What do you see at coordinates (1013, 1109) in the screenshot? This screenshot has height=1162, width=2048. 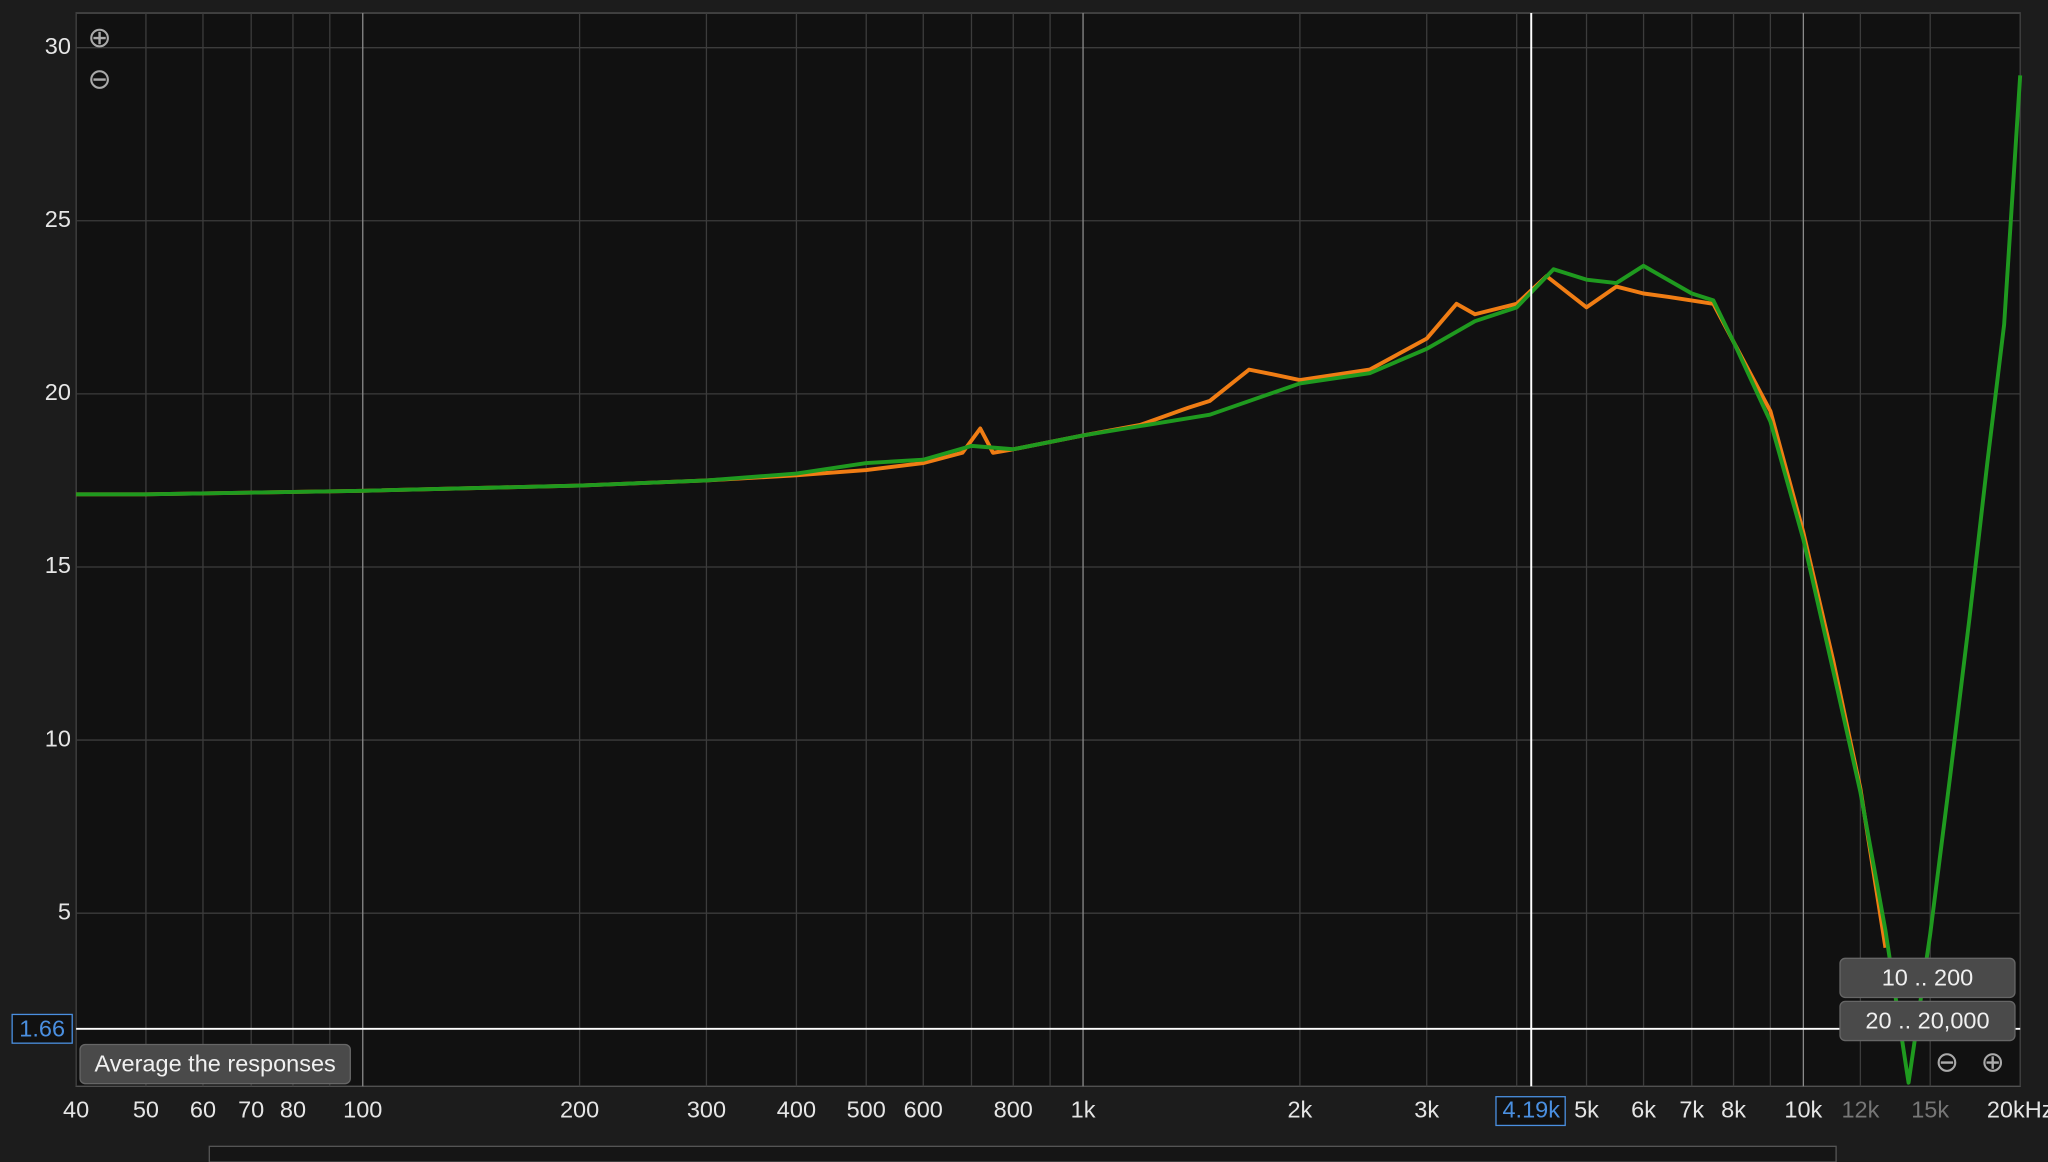 I see `x-tick-label: 800` at bounding box center [1013, 1109].